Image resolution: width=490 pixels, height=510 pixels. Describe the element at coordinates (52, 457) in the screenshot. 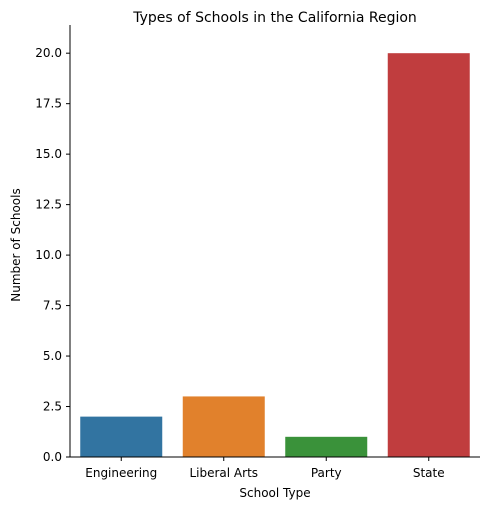

I see `y-tick-label: 0.0` at that location.